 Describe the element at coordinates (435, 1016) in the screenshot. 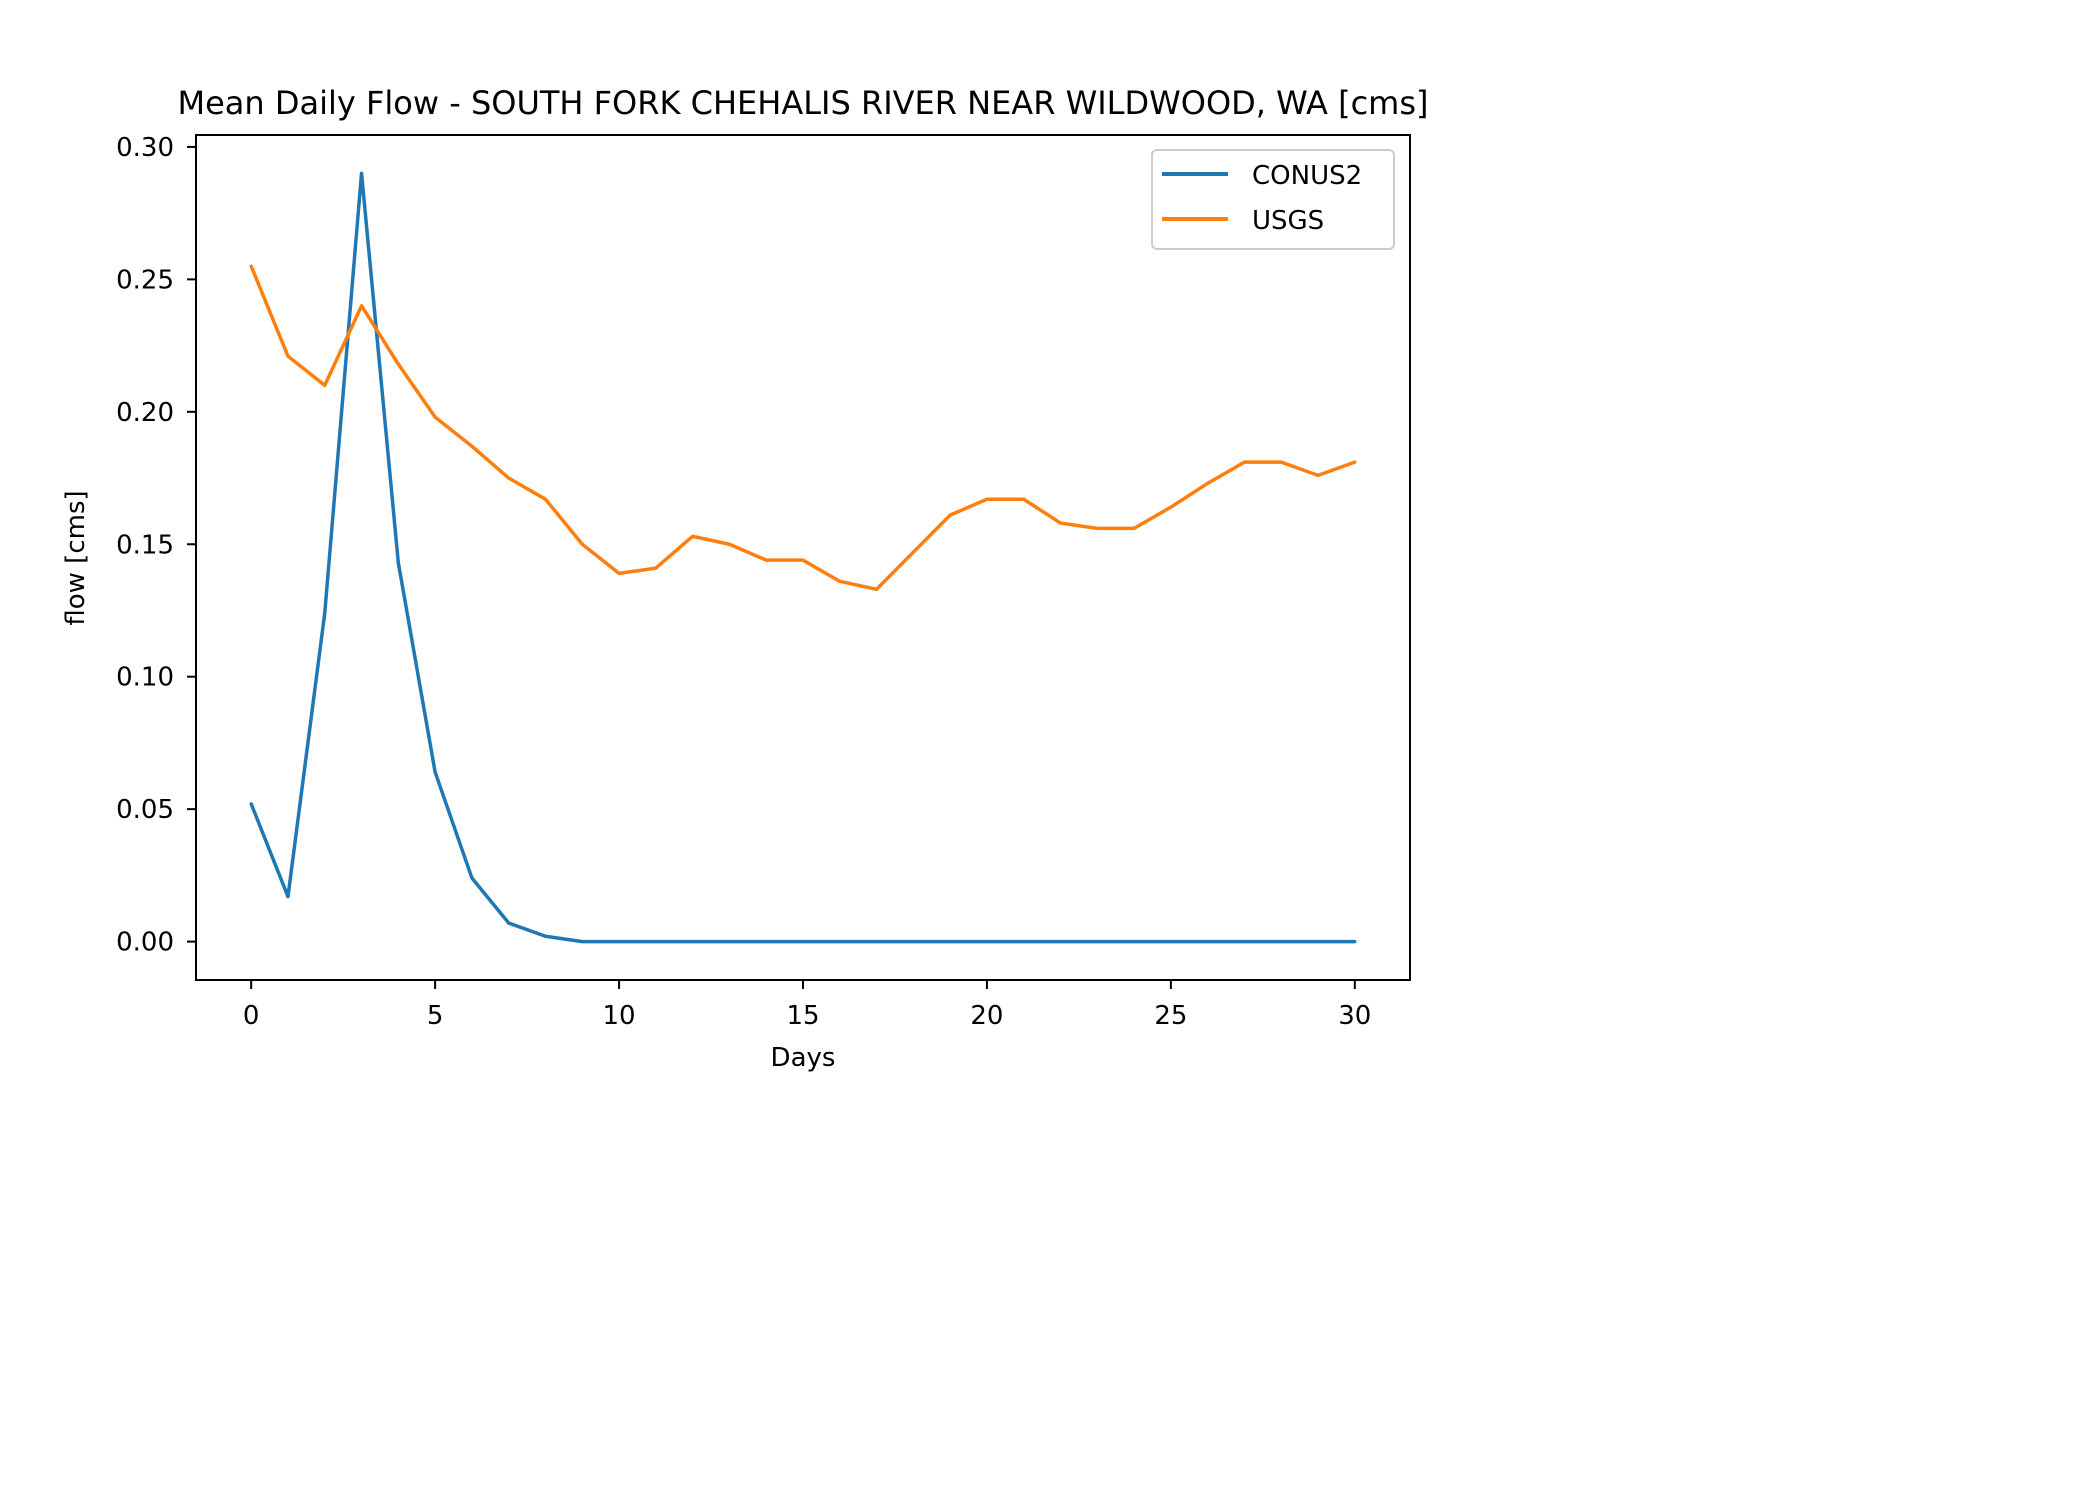

I see `x-tick-label: 5` at that location.